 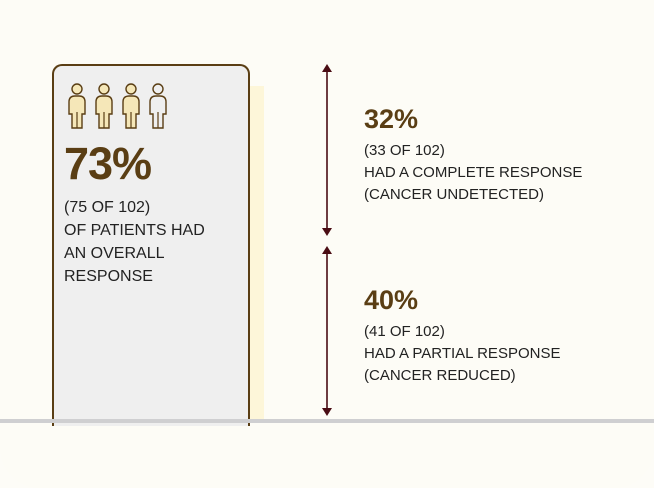 I want to click on baseline, so click(x=327, y=421).